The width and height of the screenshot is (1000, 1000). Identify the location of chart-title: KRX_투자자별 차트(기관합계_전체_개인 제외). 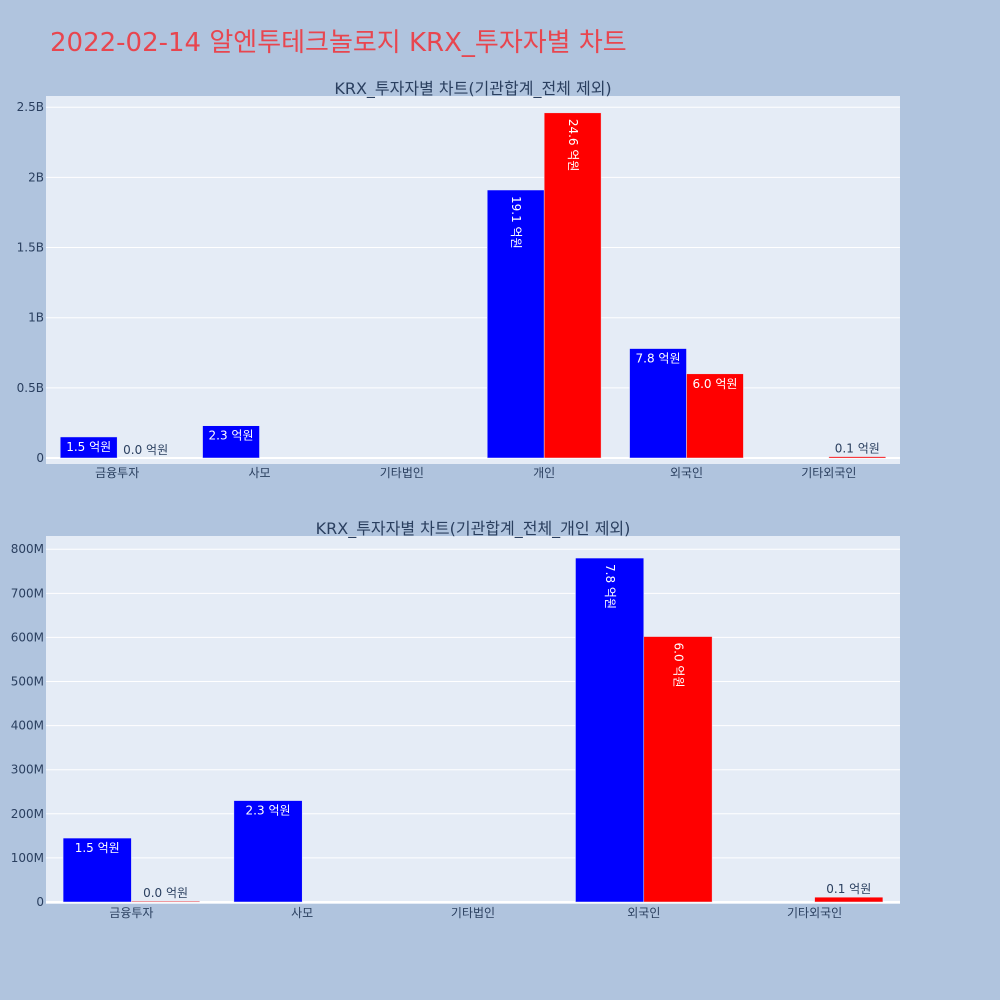
(473, 529).